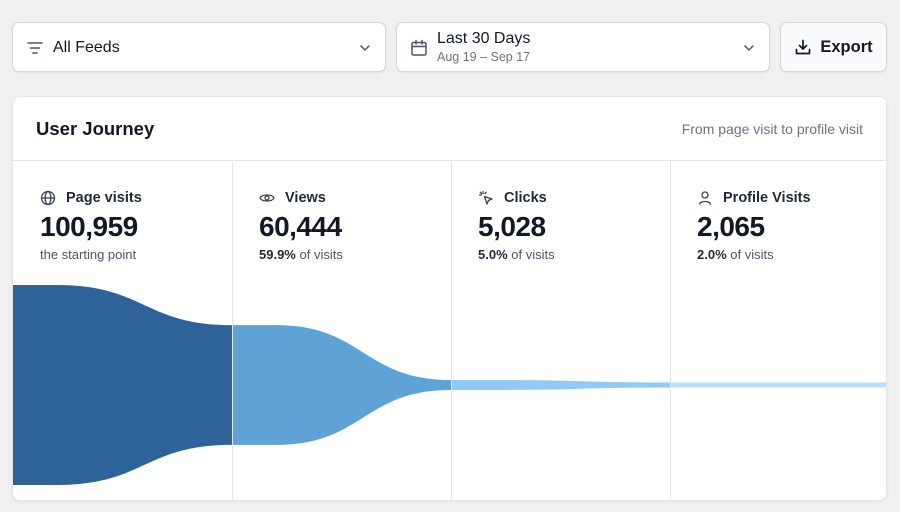  I want to click on stage-value: 100,959, so click(89, 226).